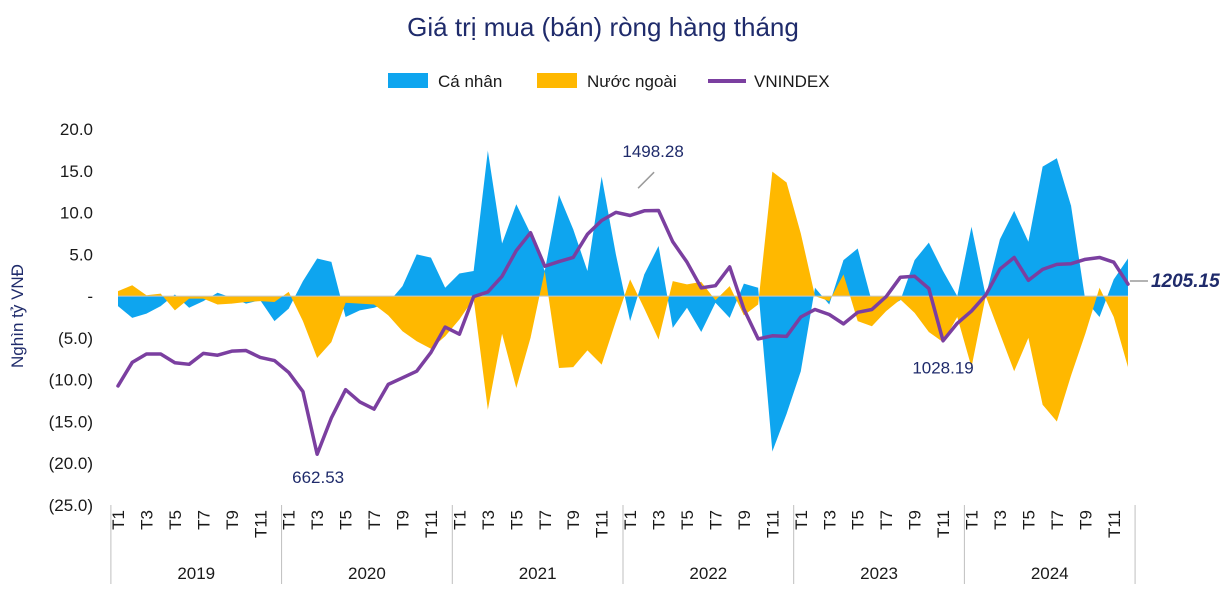 This screenshot has height=601, width=1224. What do you see at coordinates (367, 573) in the screenshot?
I see `year-label: 2020` at bounding box center [367, 573].